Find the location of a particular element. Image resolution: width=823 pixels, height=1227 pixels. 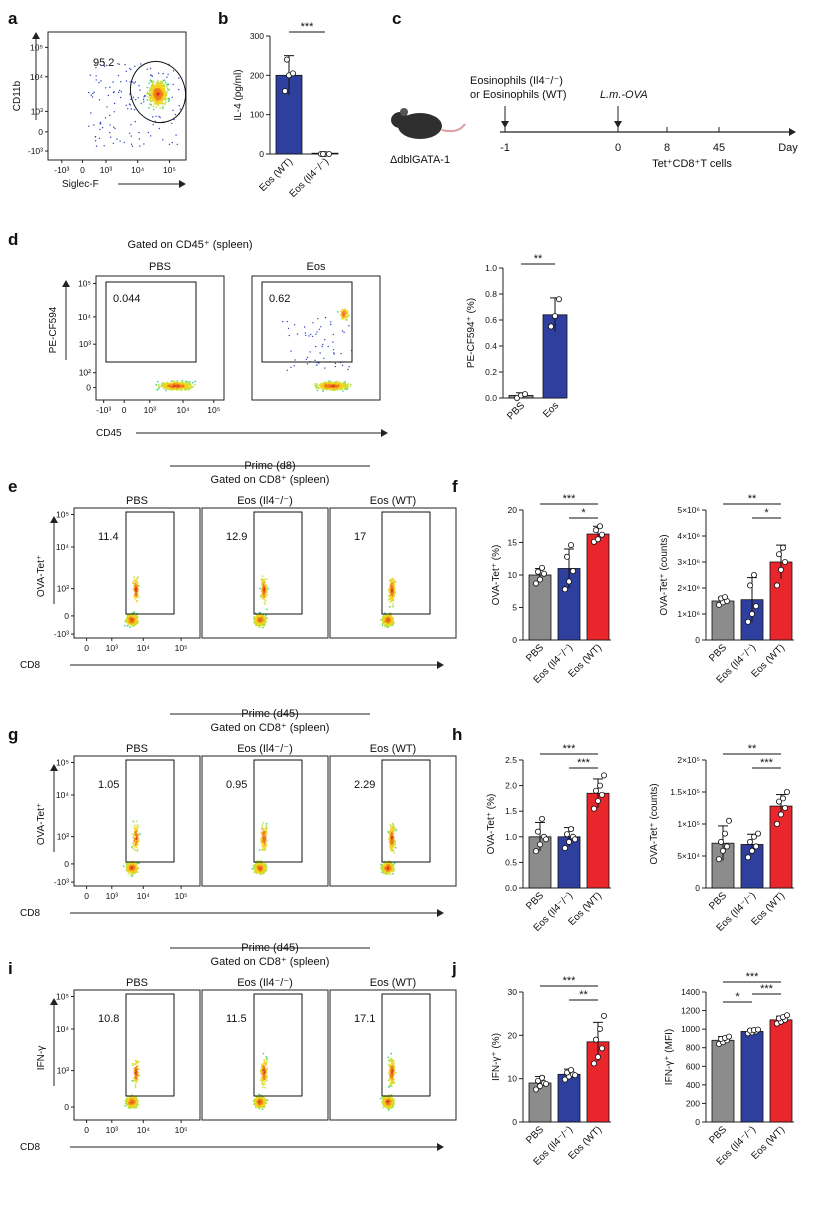

d-plot-0-xtick-label: -10³ is located at coordinates (103, 410).